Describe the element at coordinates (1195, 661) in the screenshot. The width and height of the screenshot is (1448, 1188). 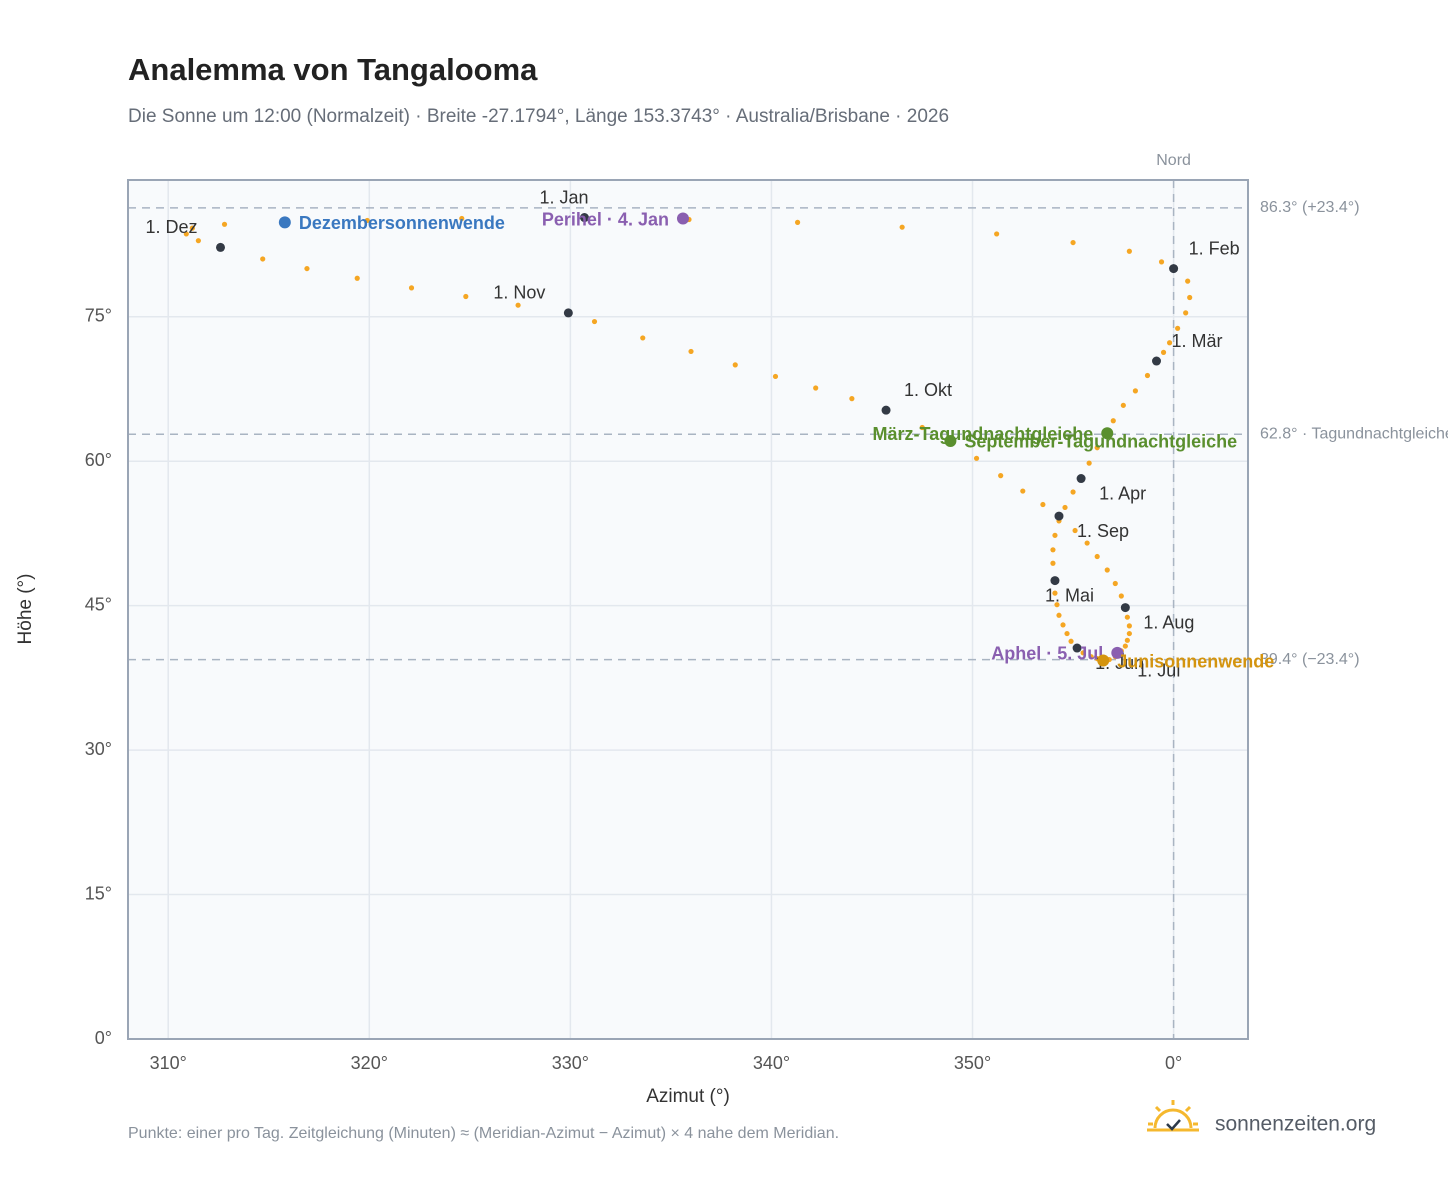
I see `event-label: Junisonnenwende` at that location.